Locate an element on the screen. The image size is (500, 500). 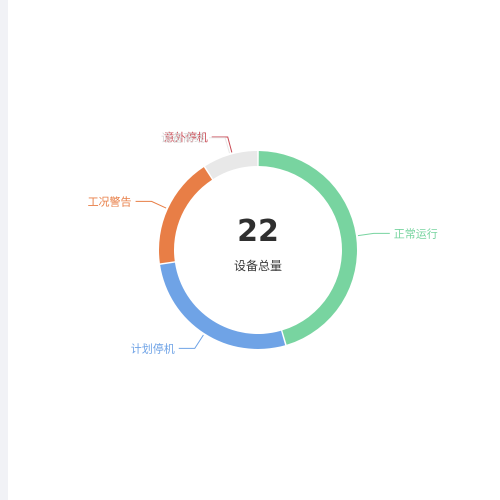
slice-1-label: 正常运行 is located at coordinates (416, 233).